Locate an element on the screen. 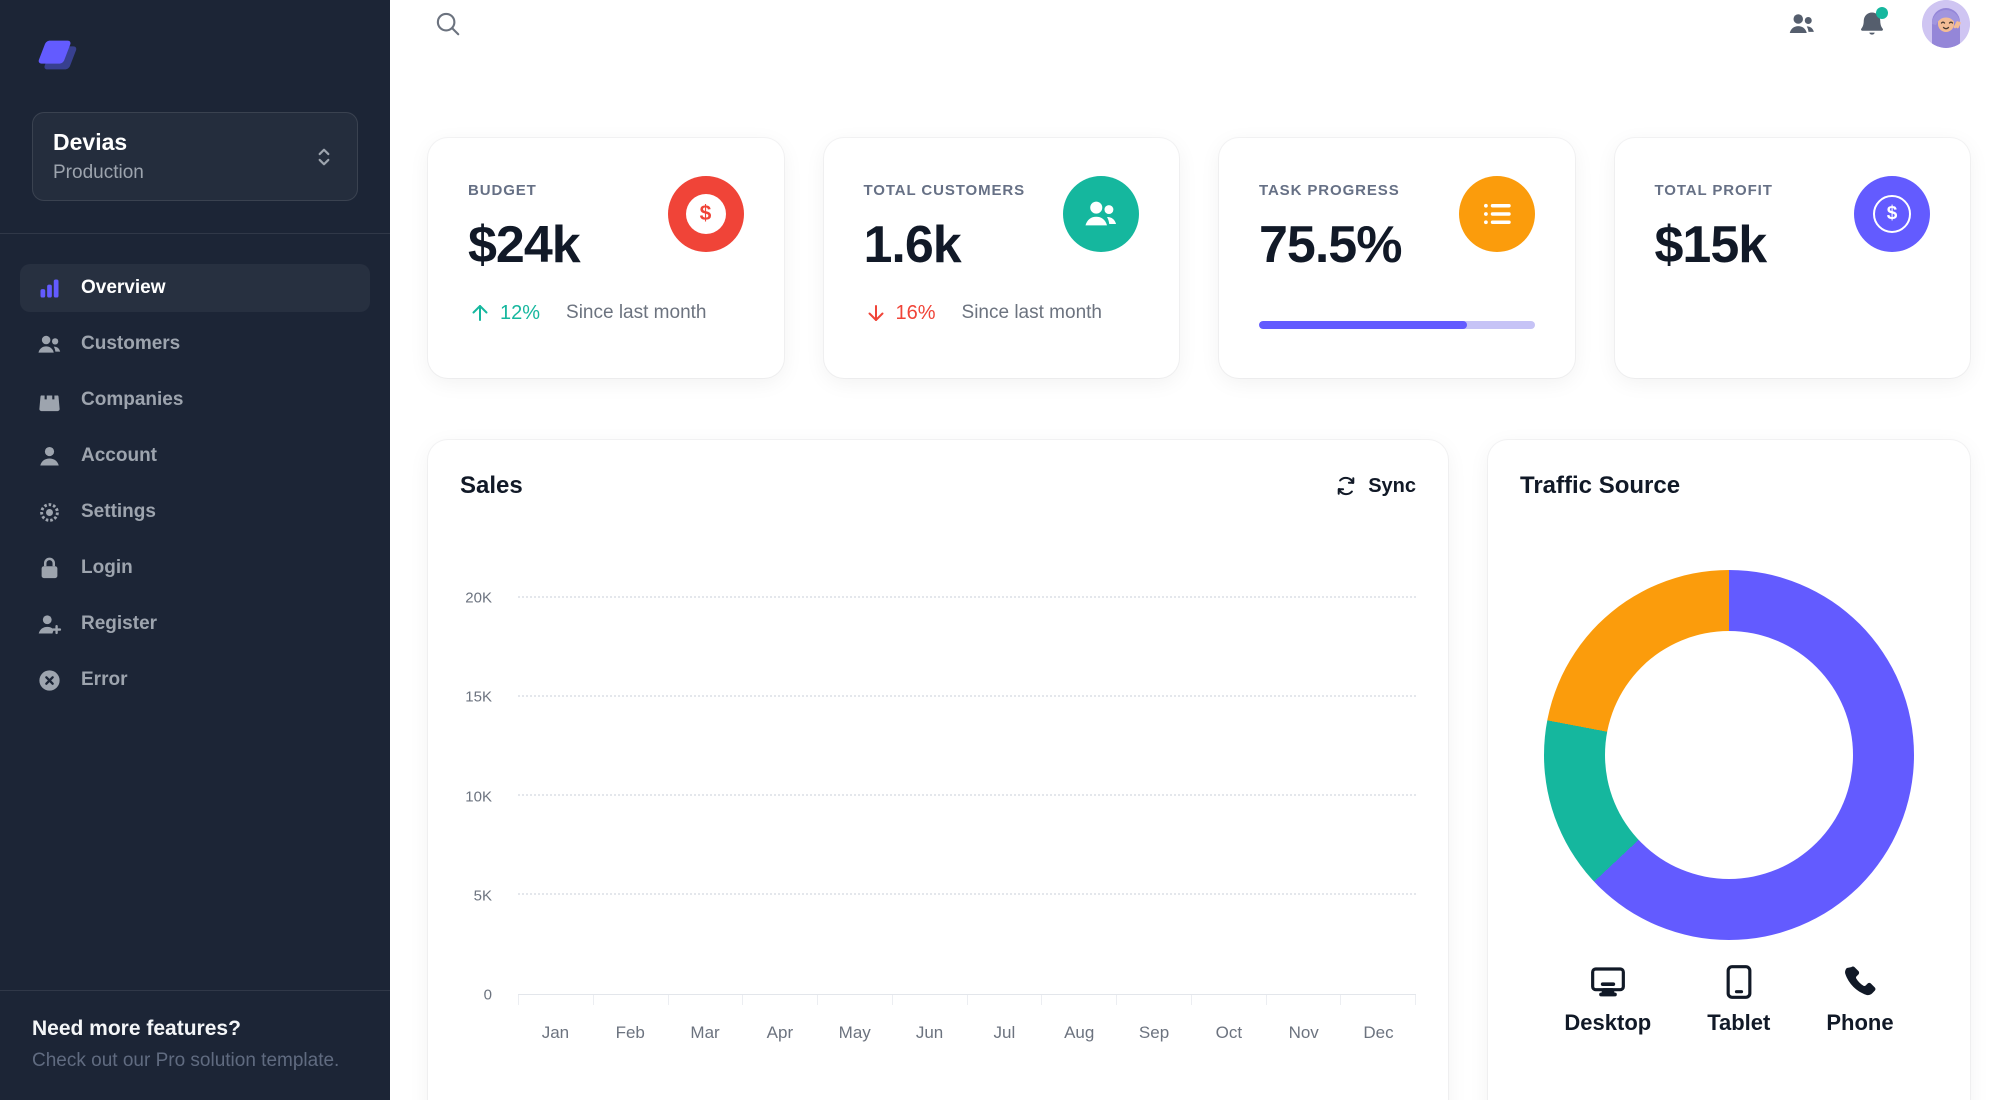 This screenshot has height=1100, width=2000. bag-icon is located at coordinates (49, 400).